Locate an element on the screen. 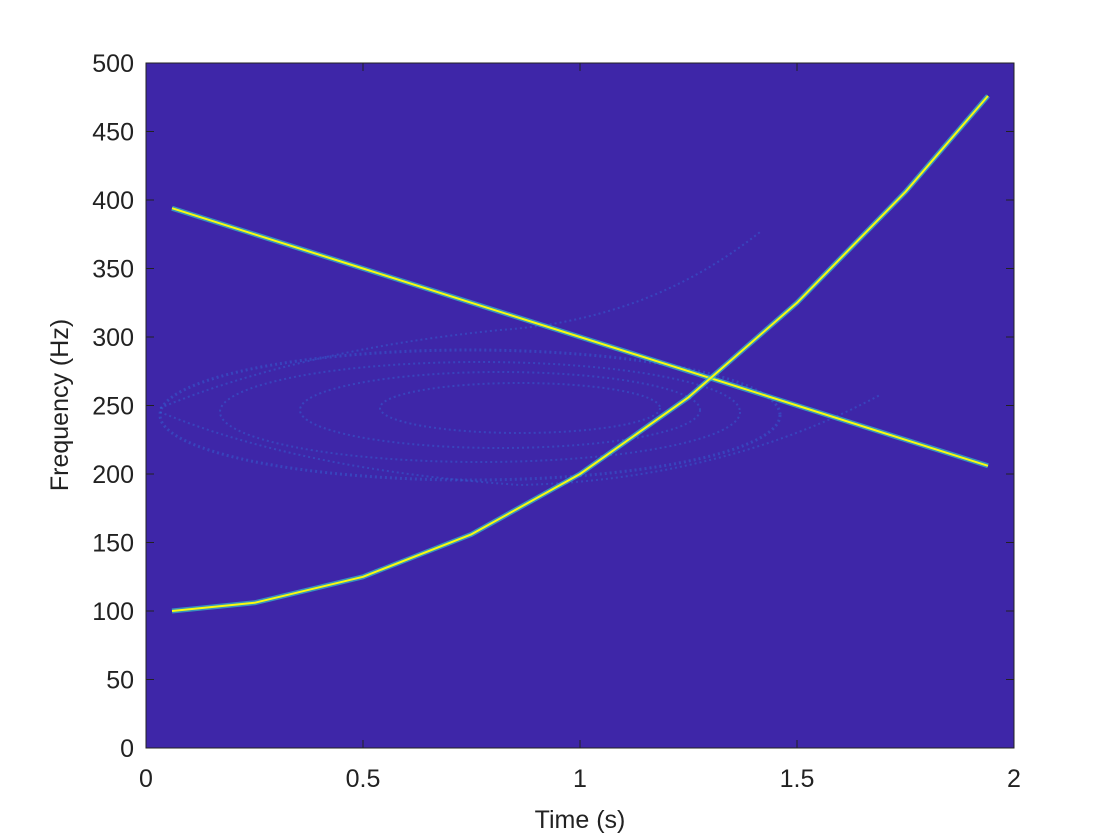 The height and width of the screenshot is (840, 1120). x-tick-label: 1 is located at coordinates (580, 779).